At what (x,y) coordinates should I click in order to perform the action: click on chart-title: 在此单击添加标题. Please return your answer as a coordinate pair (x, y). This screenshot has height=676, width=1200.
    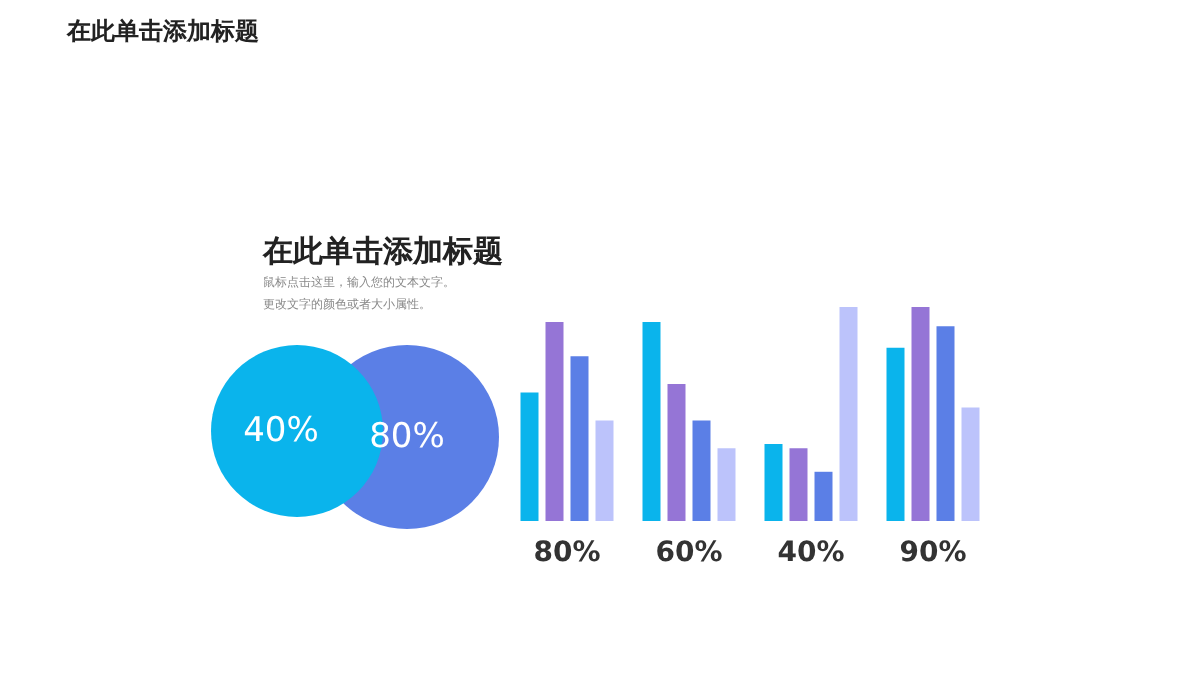
    Looking at the image, I should click on (382, 251).